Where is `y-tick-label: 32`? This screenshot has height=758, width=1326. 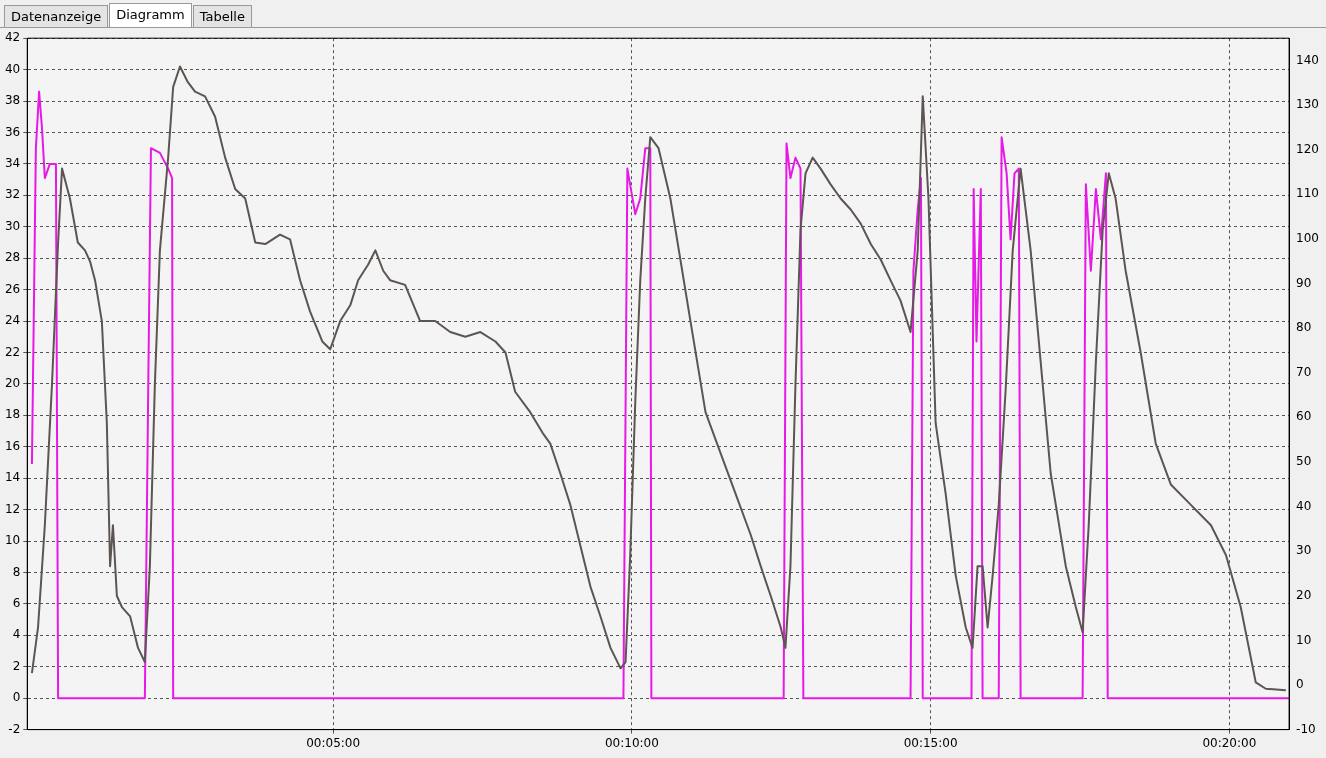
y-tick-label: 32 is located at coordinates (12, 194).